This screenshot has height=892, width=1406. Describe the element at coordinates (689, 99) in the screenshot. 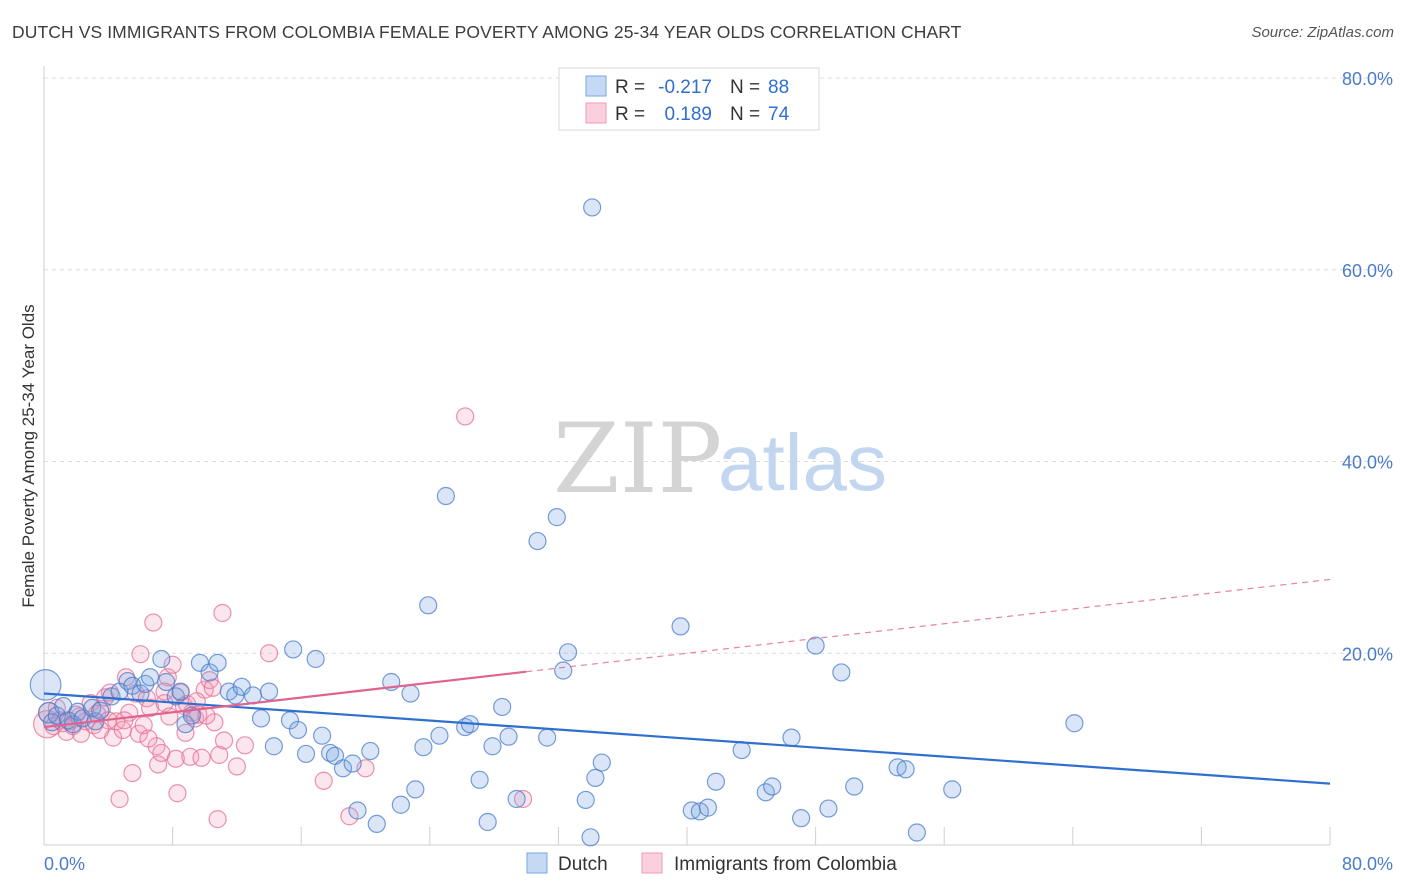

I see `stats-legend: R = -0.217 N = 88 R = 0.189 N = 74` at that location.